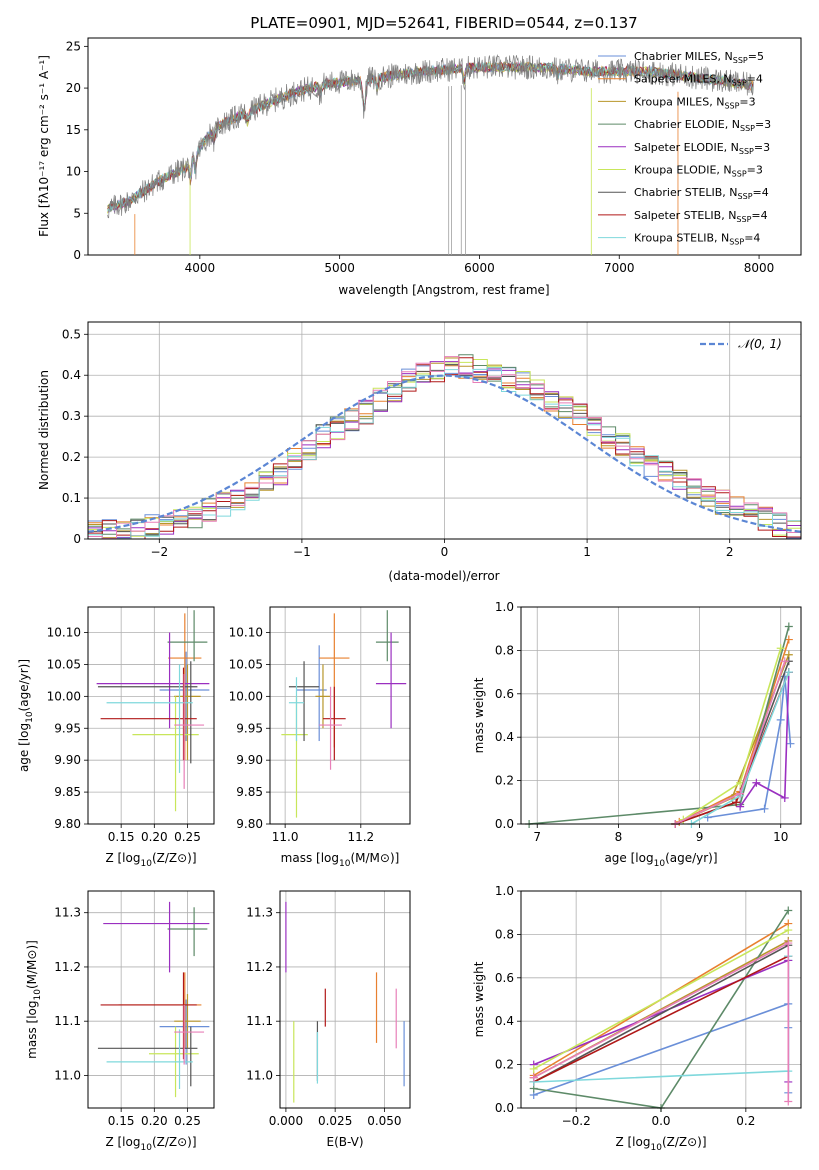 This screenshot has height=1170, width=819. I want to click on legend-label: Kroupa STELIB, NSSP=4, so click(697, 239).